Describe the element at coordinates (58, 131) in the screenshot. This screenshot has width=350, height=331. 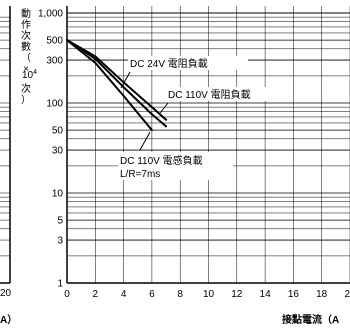
I see `y-tick-label: 50` at that location.